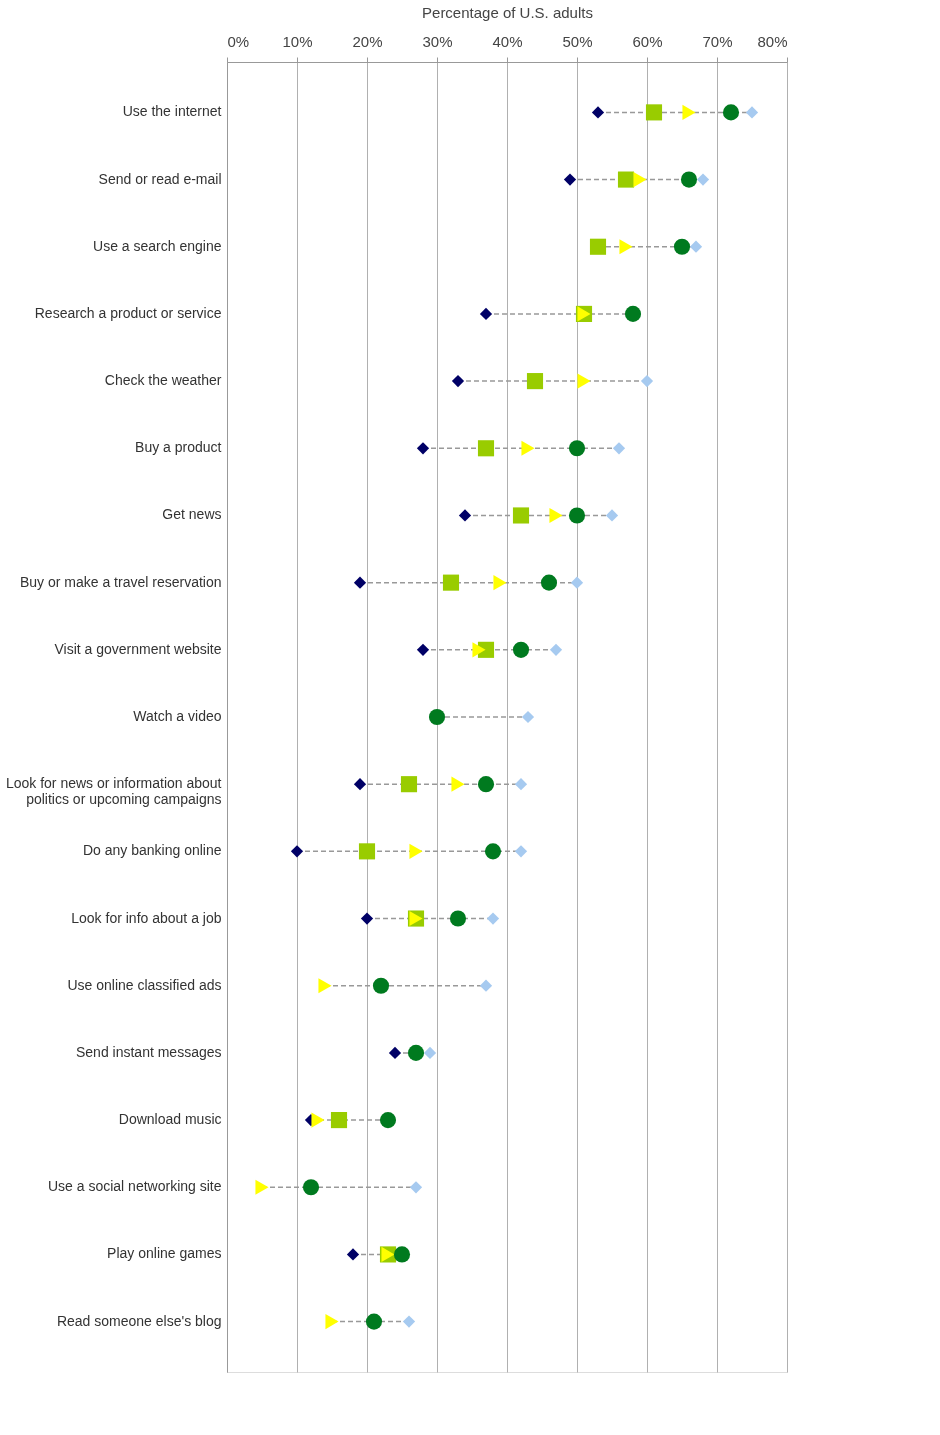 The width and height of the screenshot is (940, 1435). What do you see at coordinates (367, 41) in the screenshot?
I see `x-tick-label: 20%` at bounding box center [367, 41].